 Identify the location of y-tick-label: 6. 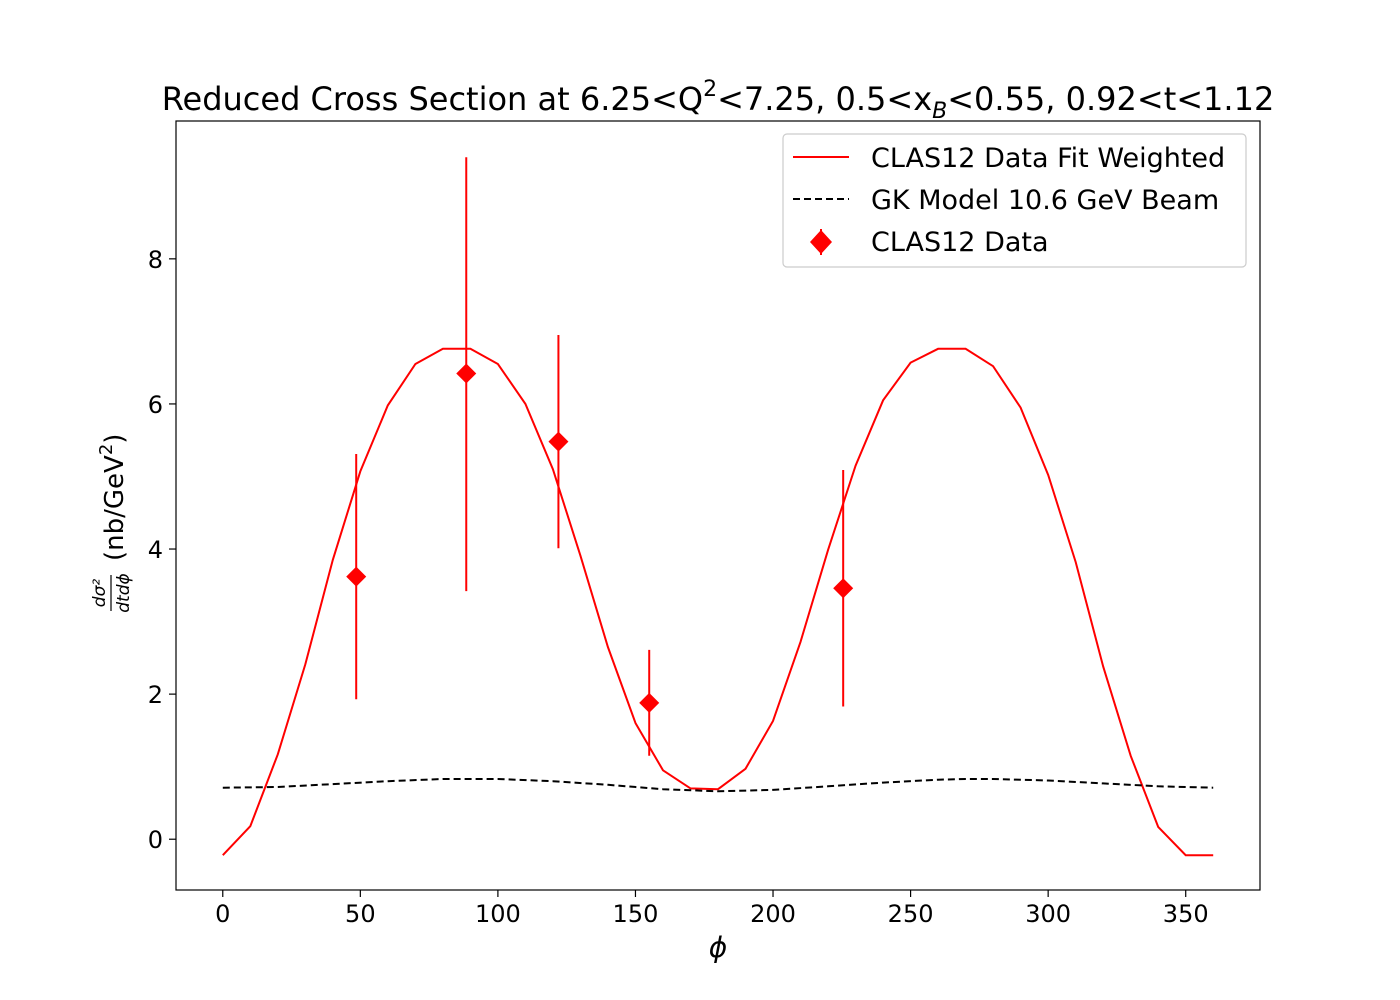
(155, 405).